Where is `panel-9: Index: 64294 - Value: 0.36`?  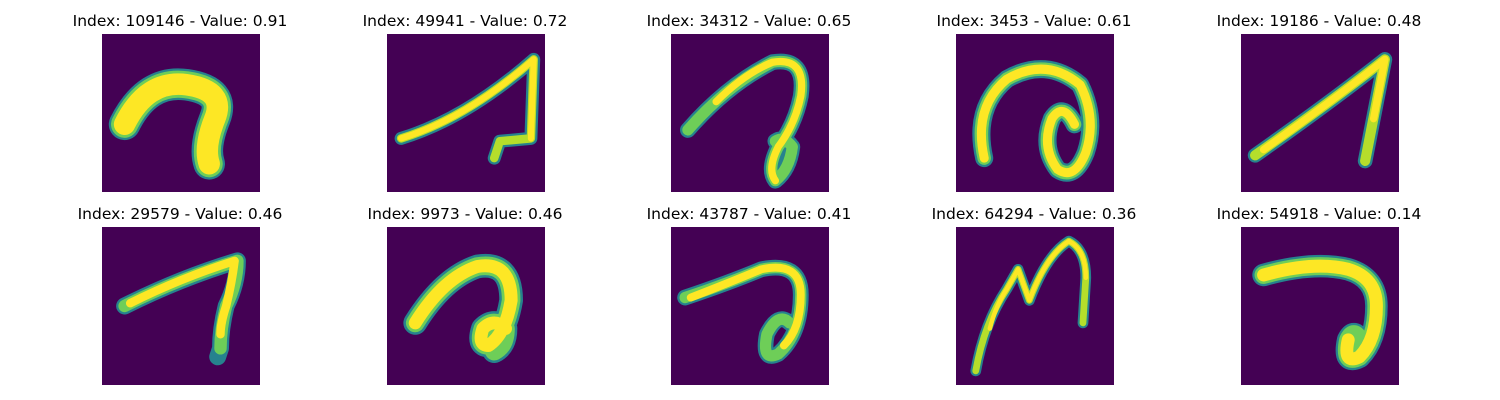 panel-9: Index: 64294 - Value: 0.36 is located at coordinates (1034, 294).